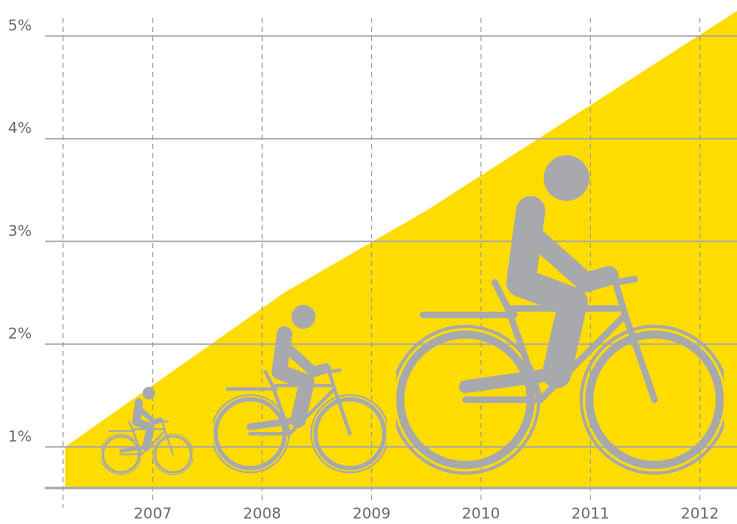  I want to click on x-tick-label: 2008, so click(262, 514).